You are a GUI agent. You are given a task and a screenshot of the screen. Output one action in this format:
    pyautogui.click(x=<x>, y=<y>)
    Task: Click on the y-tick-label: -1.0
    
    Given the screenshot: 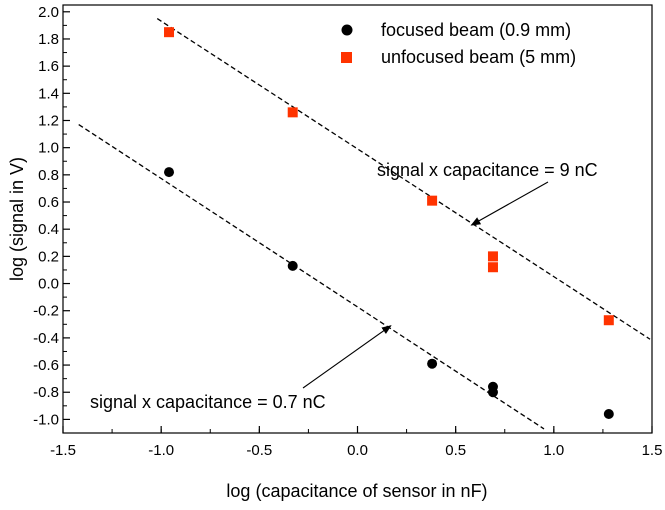 What is the action you would take?
    pyautogui.click(x=46, y=419)
    